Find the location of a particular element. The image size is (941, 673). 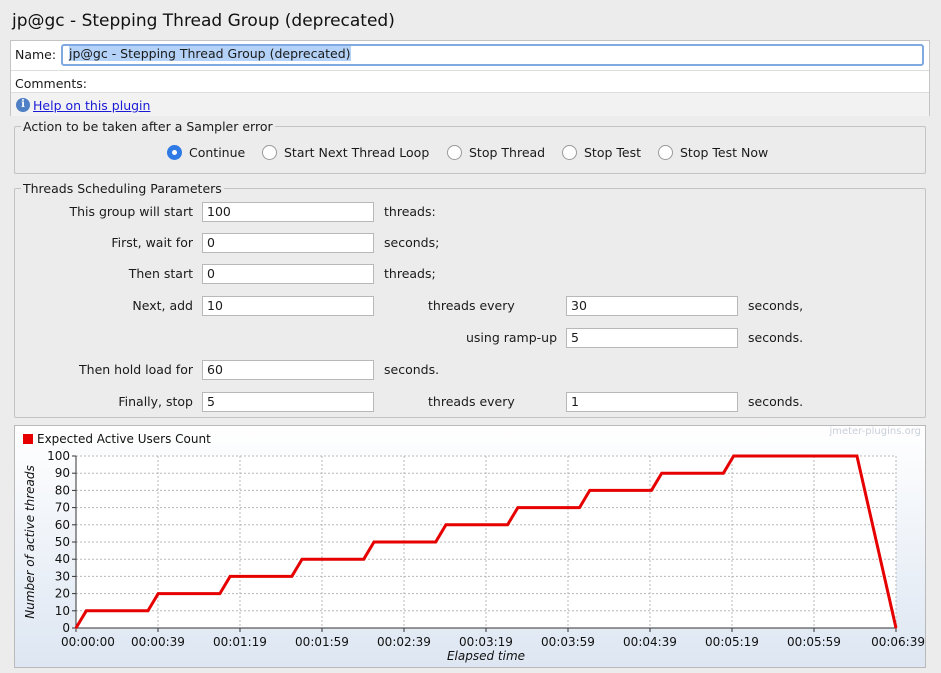

x-tick-label: 00:01:19 is located at coordinates (240, 642).